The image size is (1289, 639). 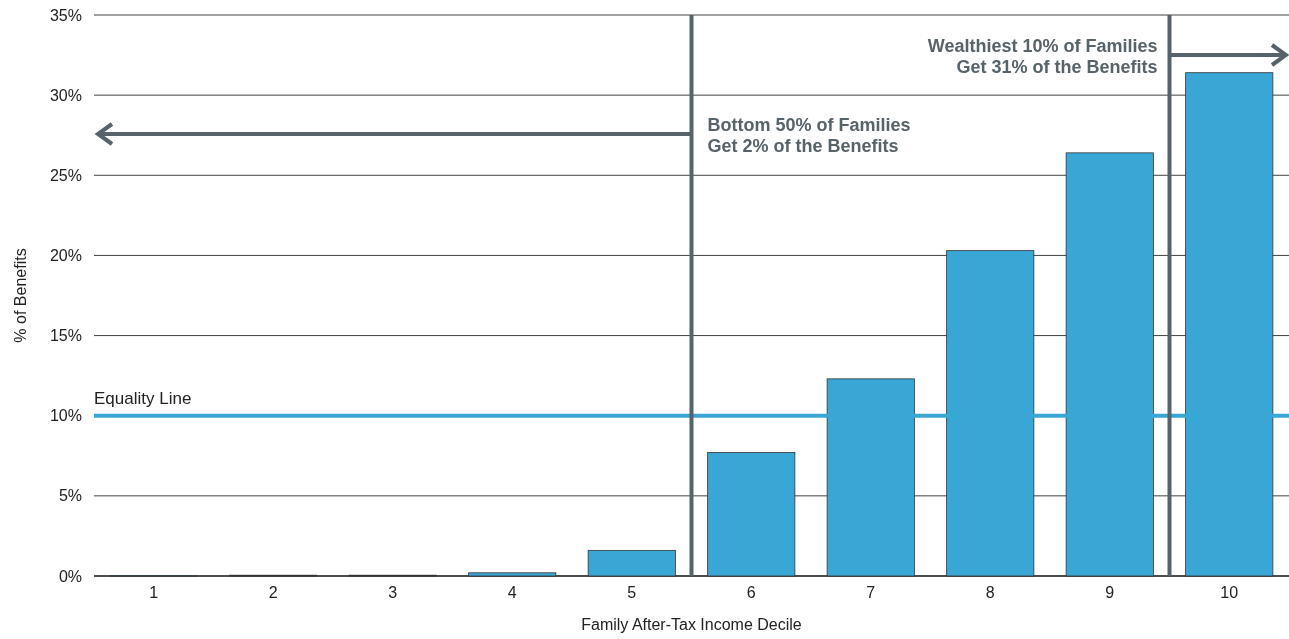 What do you see at coordinates (1229, 592) in the screenshot?
I see `x-tick-label: 10` at bounding box center [1229, 592].